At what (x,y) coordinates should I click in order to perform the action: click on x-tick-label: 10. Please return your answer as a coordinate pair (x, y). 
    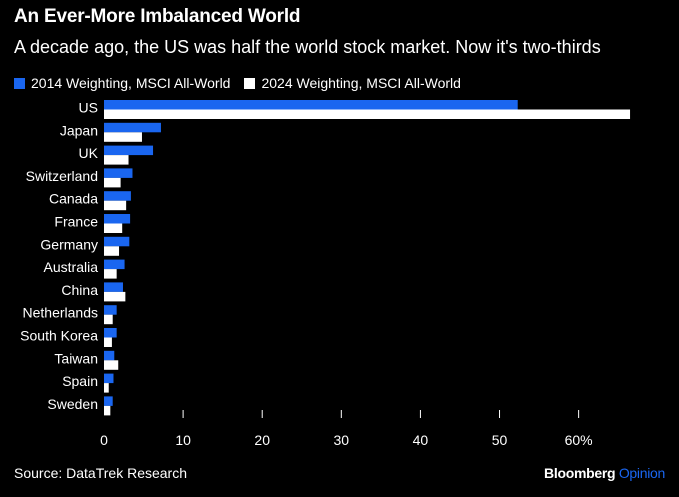
    Looking at the image, I should click on (183, 440).